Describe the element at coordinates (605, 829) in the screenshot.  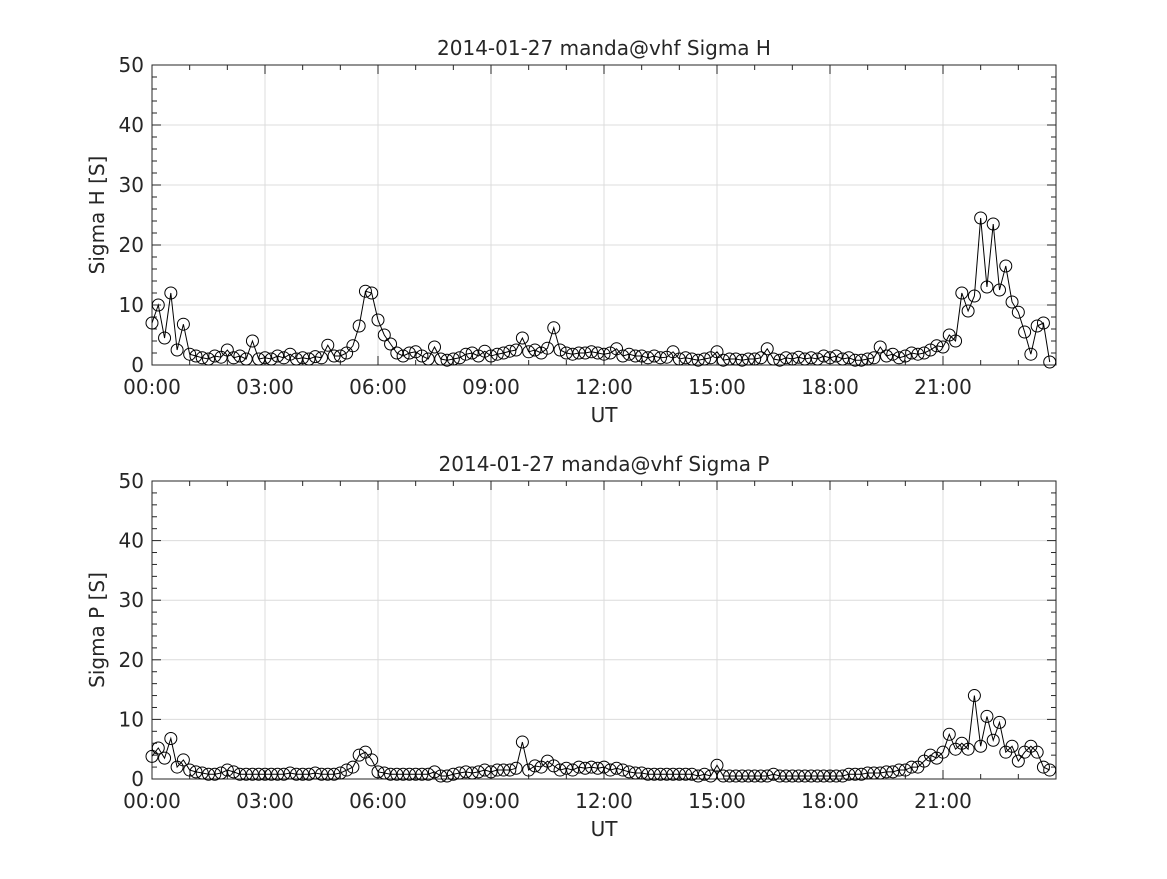
I see `x-axis-label: UT` at that location.